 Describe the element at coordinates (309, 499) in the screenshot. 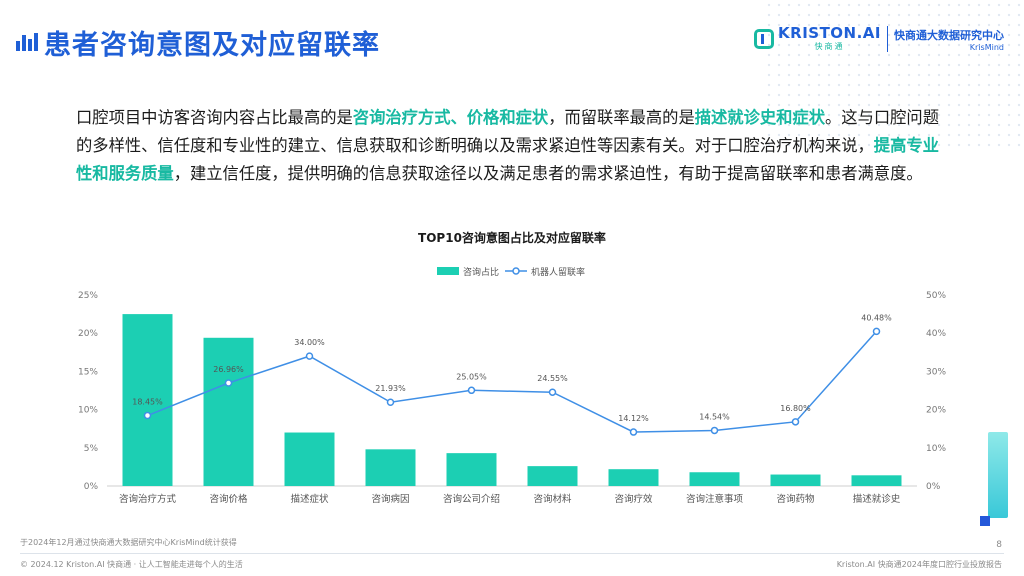

I see `x-axis-category-label: 描述症状` at that location.